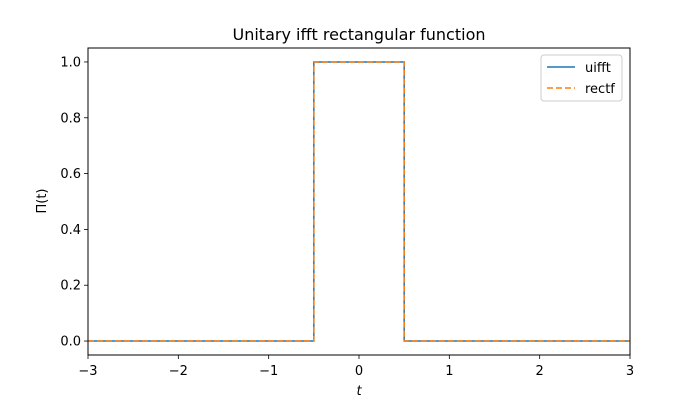 Image resolution: width=700 pixels, height=400 pixels. I want to click on y-tick-label: 1.0, so click(70, 62).